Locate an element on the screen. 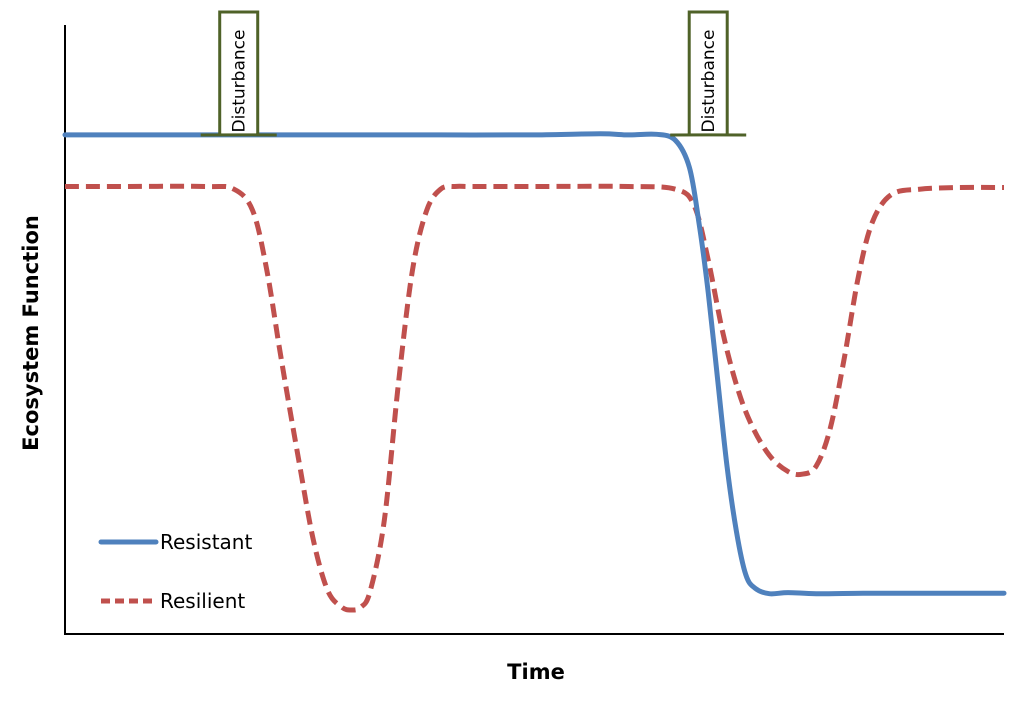  disturbance-arrow-1: Disturbance is located at coordinates (238, 73).